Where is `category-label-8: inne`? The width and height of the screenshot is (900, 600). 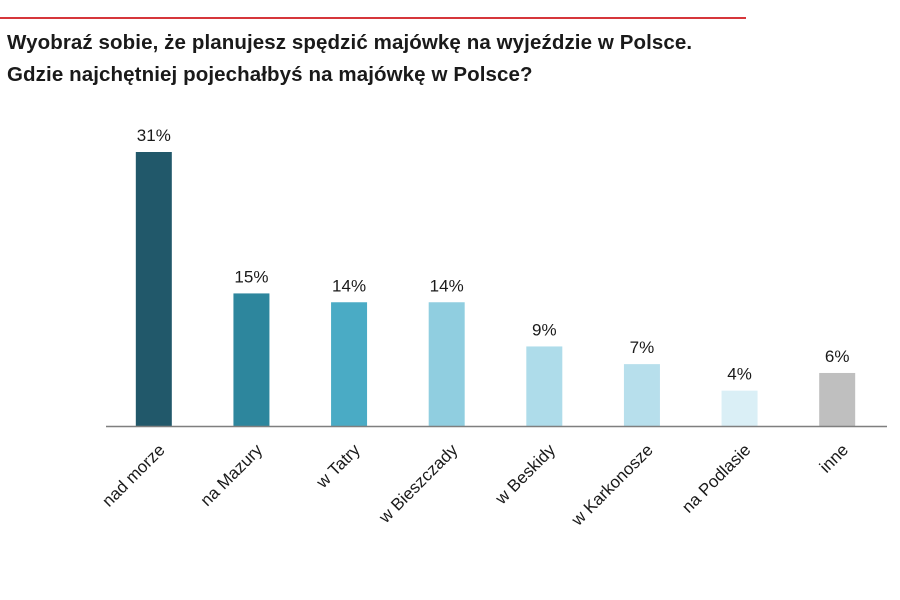
category-label-8: inne is located at coordinates (834, 458).